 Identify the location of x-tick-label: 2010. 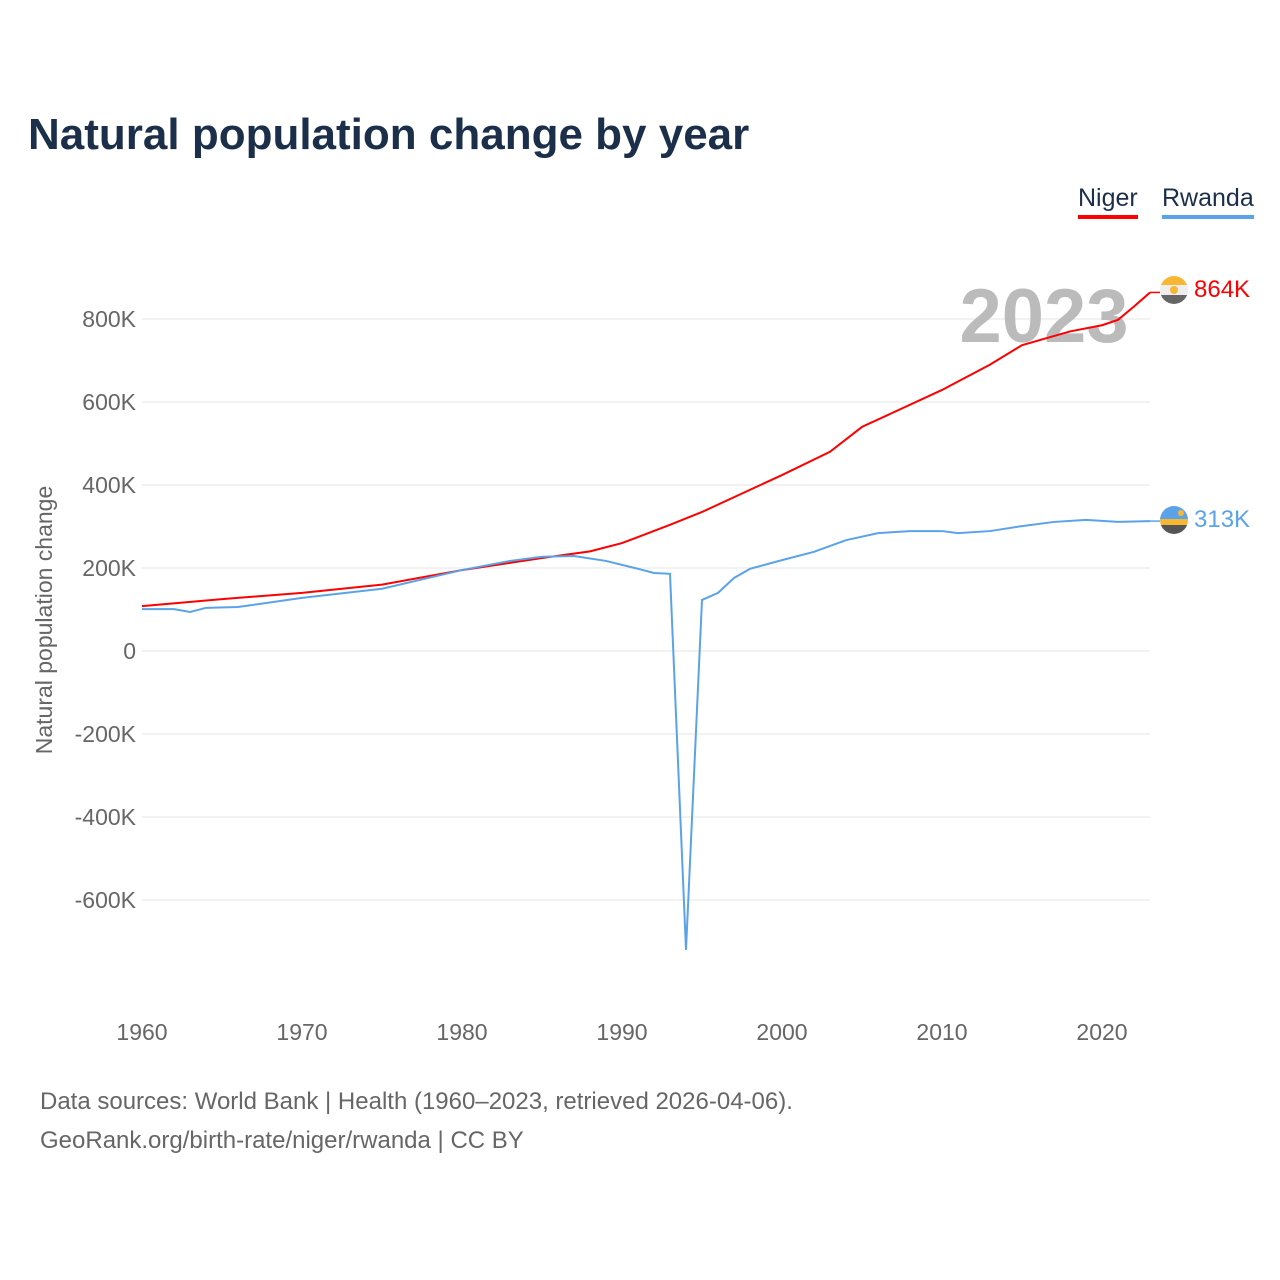
(941, 1032).